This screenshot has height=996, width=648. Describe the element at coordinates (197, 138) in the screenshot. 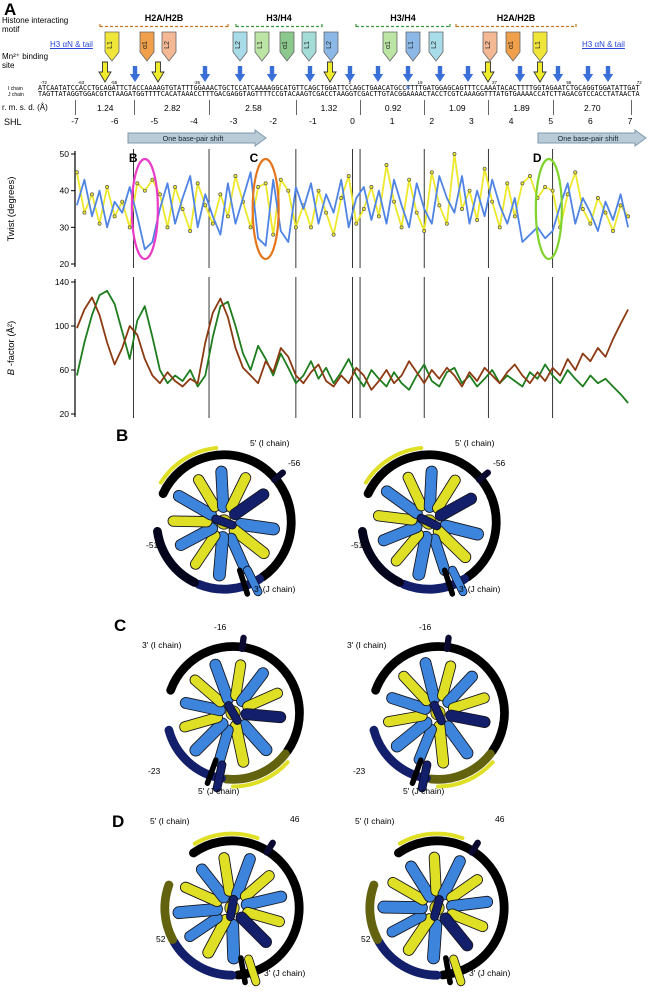

I see `shift-arrow` at that location.